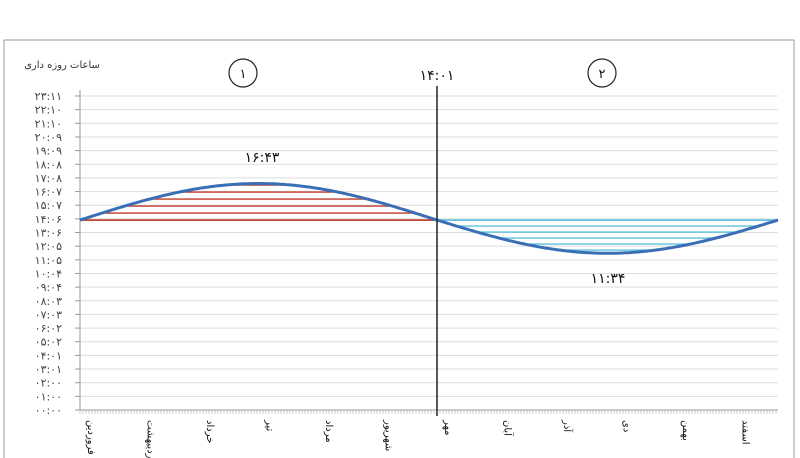 Image resolution: width=800 pixels, height=458 pixels. What do you see at coordinates (48, 246) in the screenshot?
I see `y-tick-label: ۱۲:۰۵` at bounding box center [48, 246].